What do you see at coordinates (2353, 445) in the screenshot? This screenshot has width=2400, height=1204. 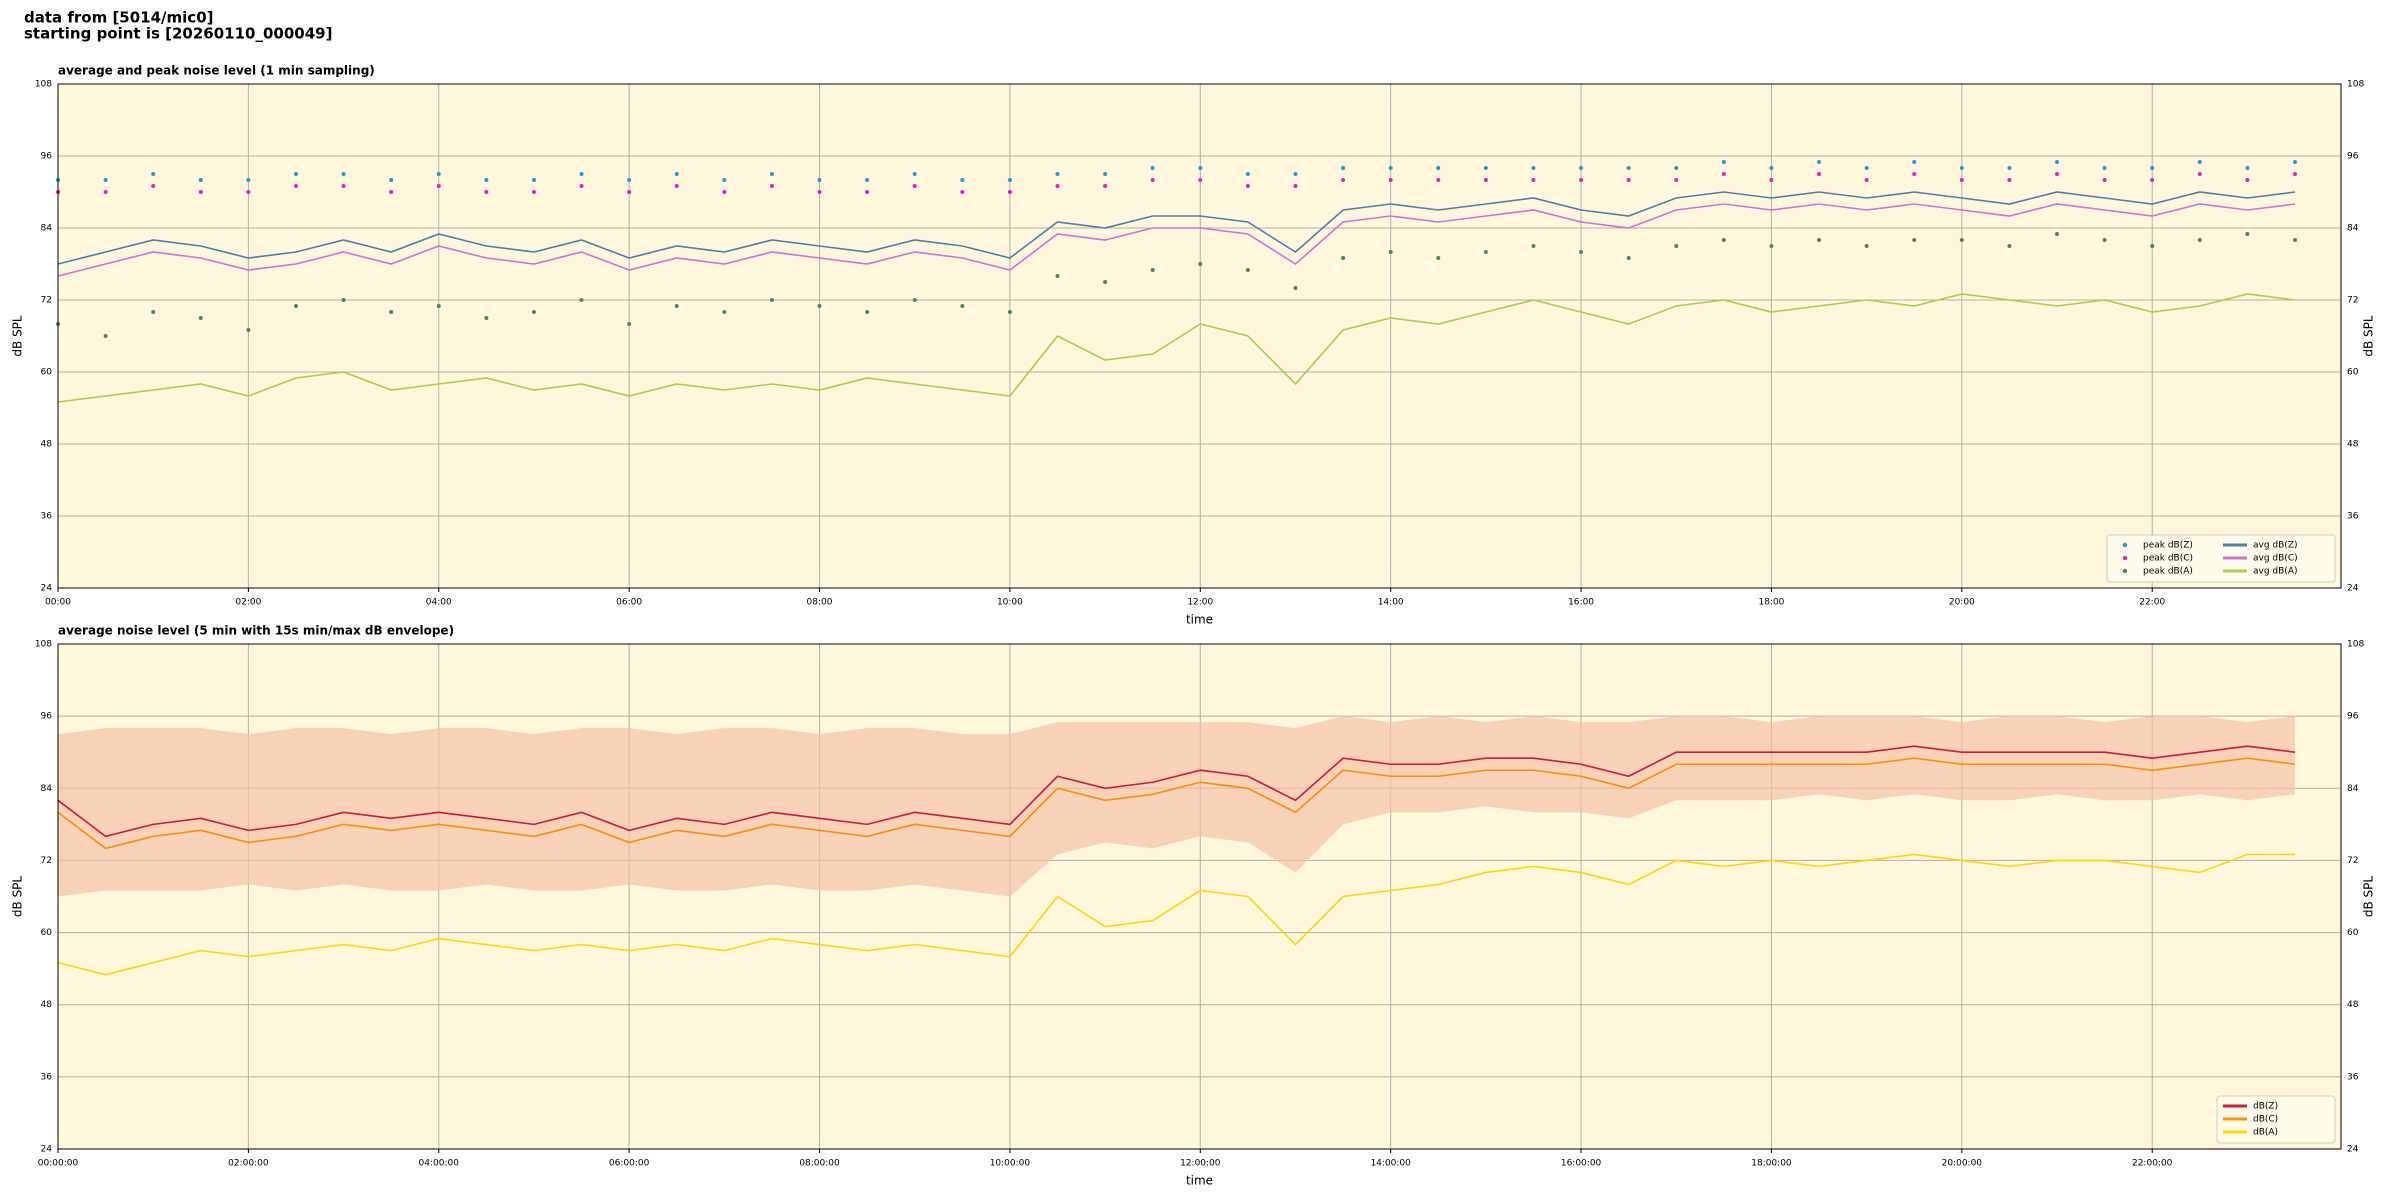 I see `y-tick-label: 48` at bounding box center [2353, 445].